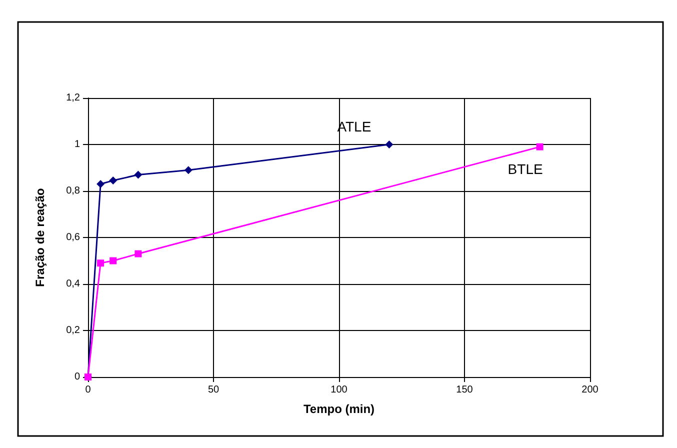 The width and height of the screenshot is (677, 448). What do you see at coordinates (77, 144) in the screenshot?
I see `y-tick-label: 1` at bounding box center [77, 144].